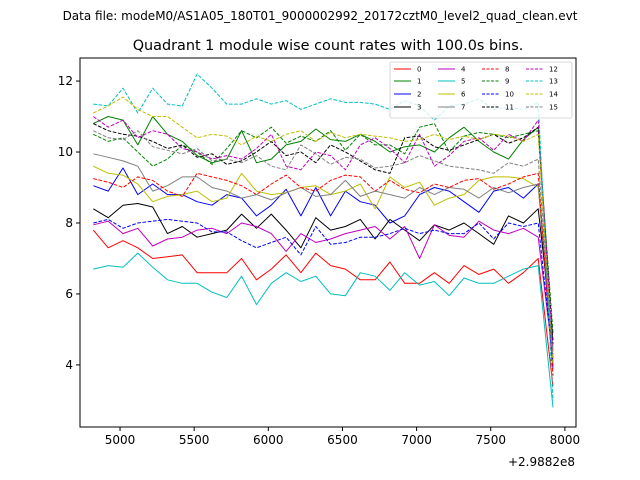  What do you see at coordinates (463, 82) in the screenshot?
I see `legend-label-5: 5` at bounding box center [463, 82].